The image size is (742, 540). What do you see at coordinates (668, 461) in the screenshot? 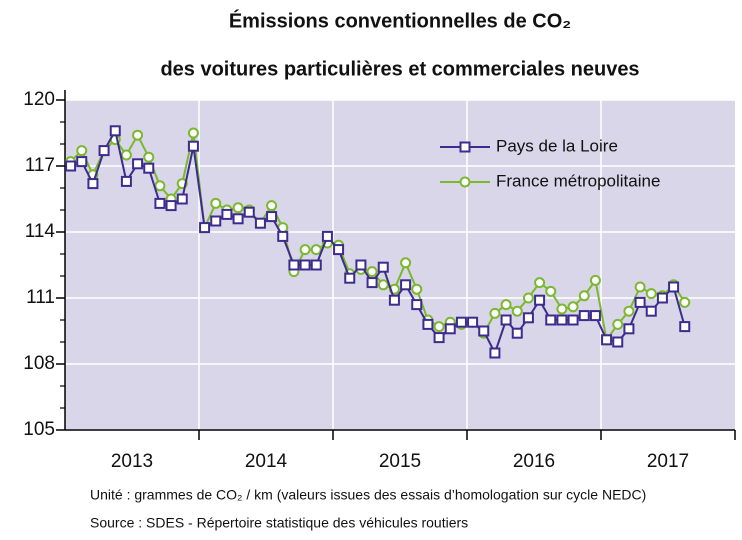
I see `x-tick-label: 2017` at bounding box center [668, 461].